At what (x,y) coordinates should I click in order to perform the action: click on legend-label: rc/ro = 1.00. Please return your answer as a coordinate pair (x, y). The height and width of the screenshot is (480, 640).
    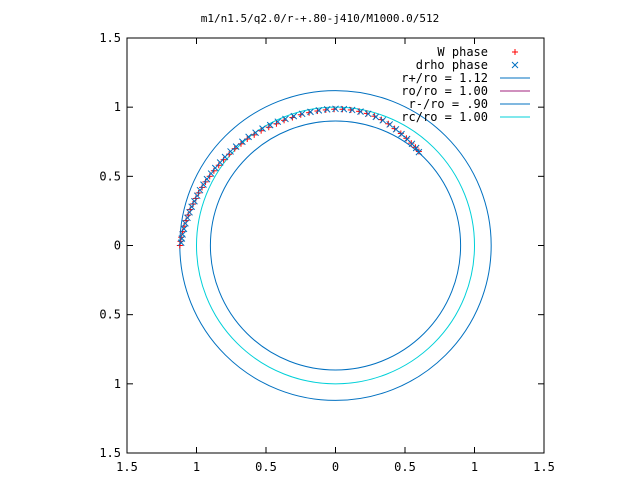
    Looking at the image, I should click on (444, 117).